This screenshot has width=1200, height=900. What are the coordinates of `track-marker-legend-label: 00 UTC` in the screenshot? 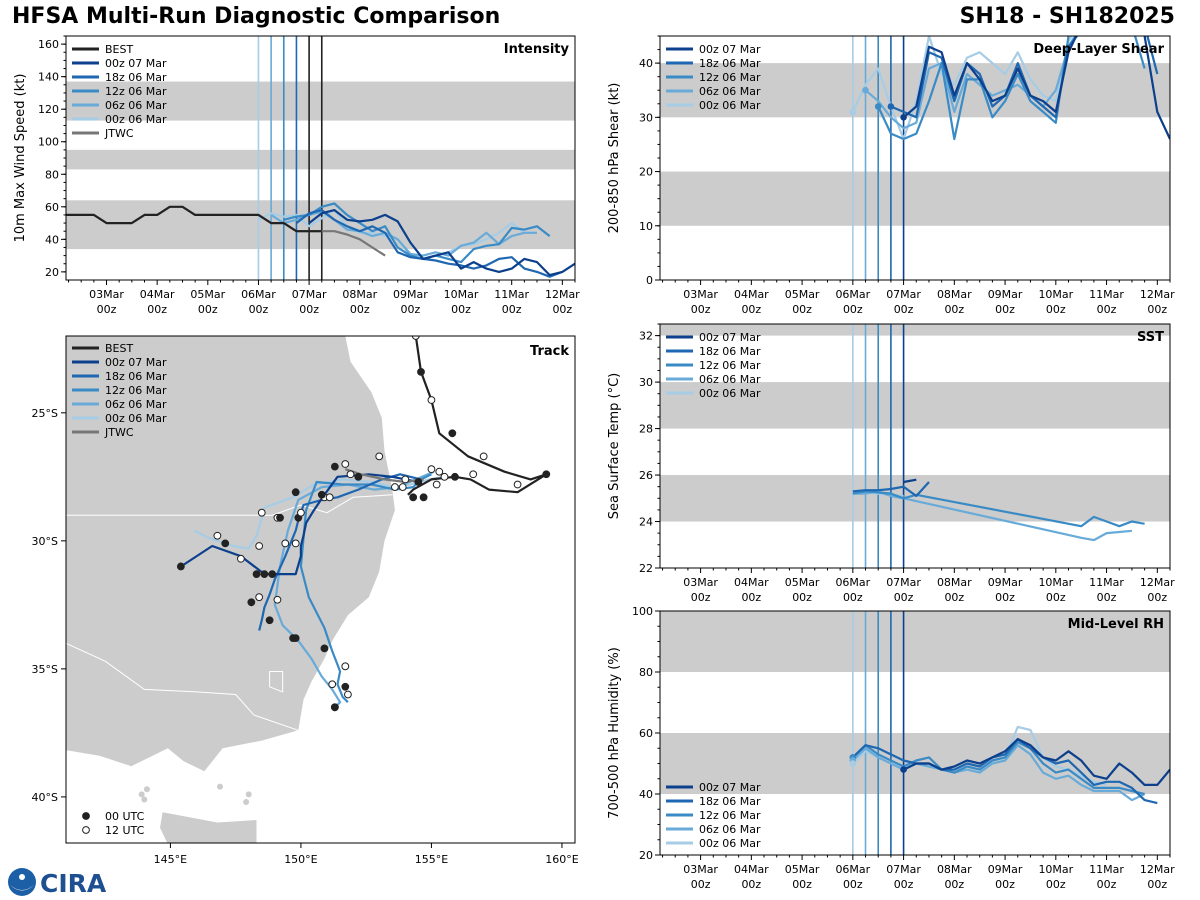 It's located at (125, 816).